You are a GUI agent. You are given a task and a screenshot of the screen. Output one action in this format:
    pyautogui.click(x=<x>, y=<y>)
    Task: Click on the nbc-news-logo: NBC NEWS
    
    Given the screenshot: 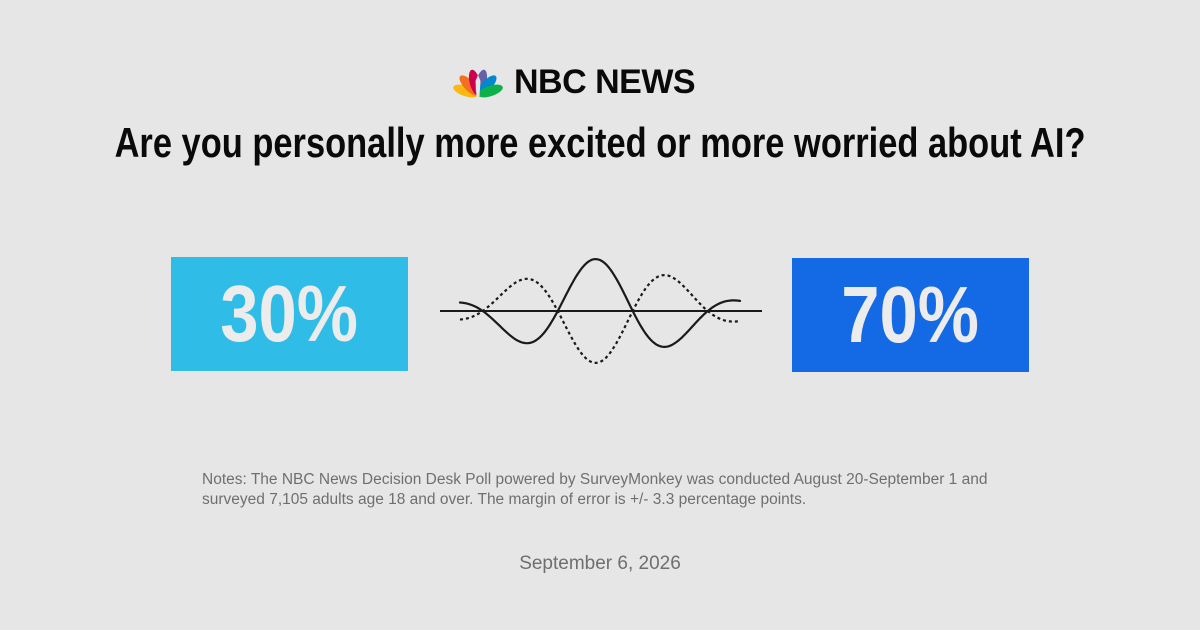 What is the action you would take?
    pyautogui.click(x=574, y=82)
    